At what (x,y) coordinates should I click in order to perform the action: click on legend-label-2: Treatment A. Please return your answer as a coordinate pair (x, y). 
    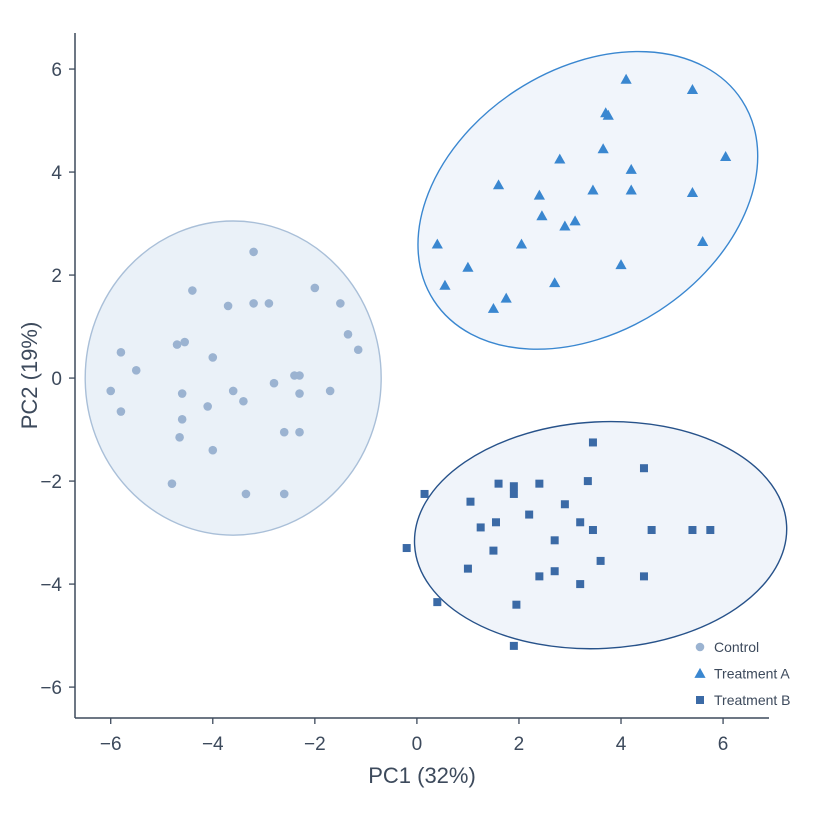
    Looking at the image, I should click on (752, 674).